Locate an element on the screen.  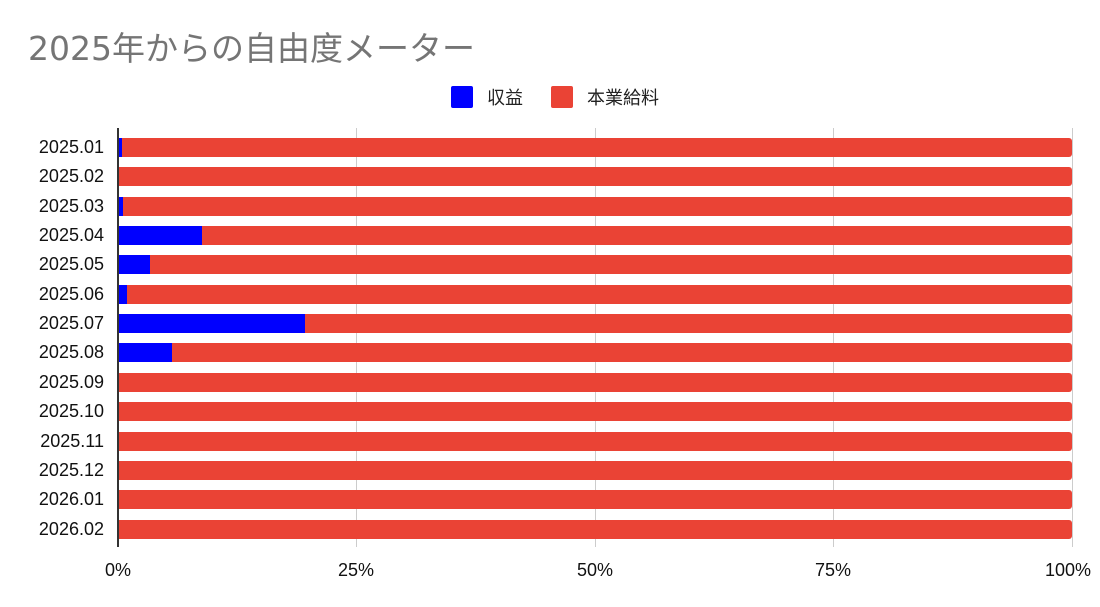
y-tick-label: 2025.04 is located at coordinates (71, 235).